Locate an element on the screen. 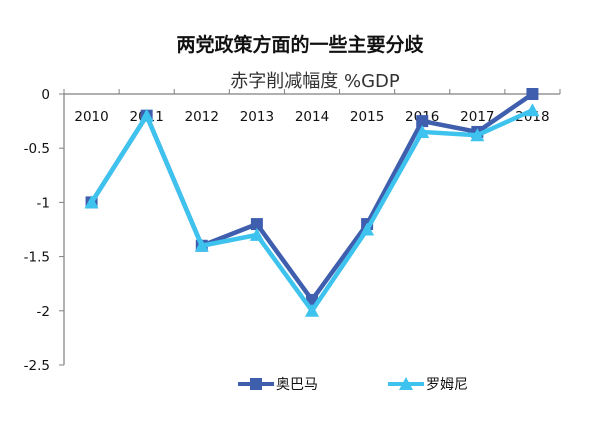 This screenshot has height=434, width=600. x-tick-label: 2013 is located at coordinates (257, 117).